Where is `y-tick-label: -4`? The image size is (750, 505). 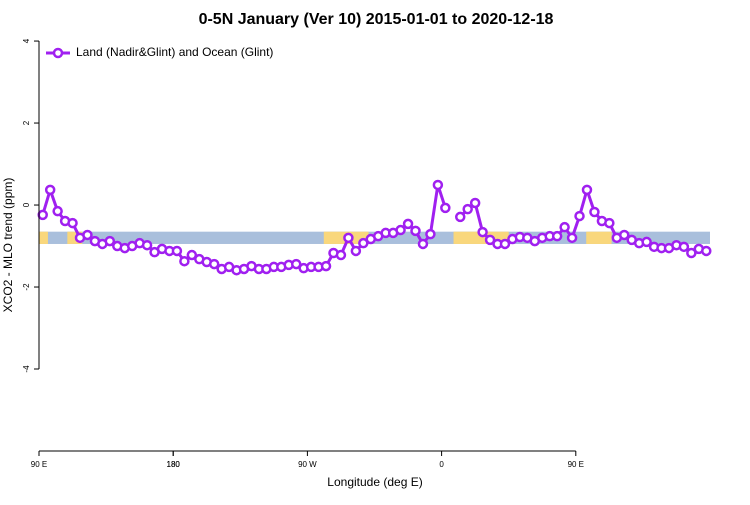
y-tick-label: -4 is located at coordinates (26, 369).